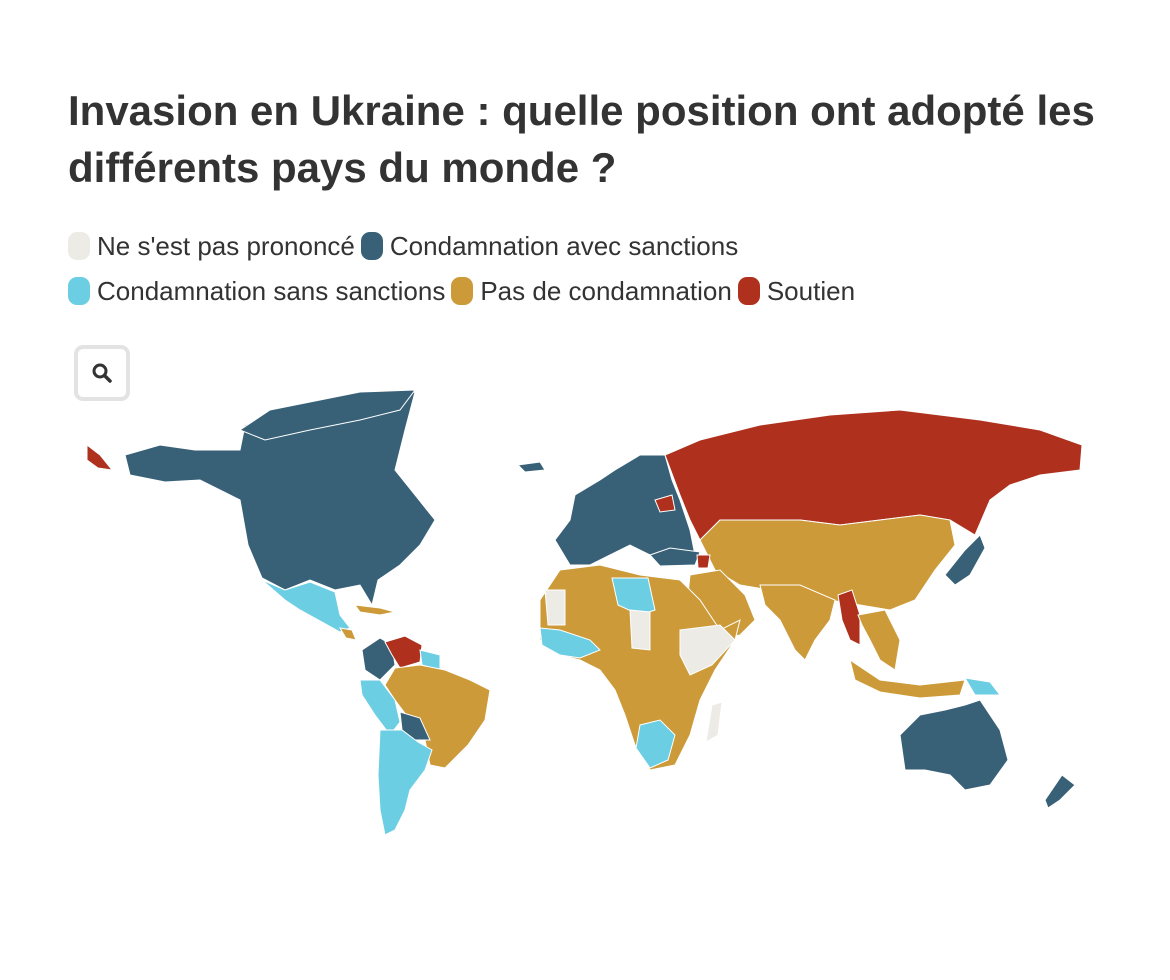 This screenshot has height=980, width=1170. Describe the element at coordinates (655, 744) in the screenshot. I see `region-southern-africa-blue` at that location.